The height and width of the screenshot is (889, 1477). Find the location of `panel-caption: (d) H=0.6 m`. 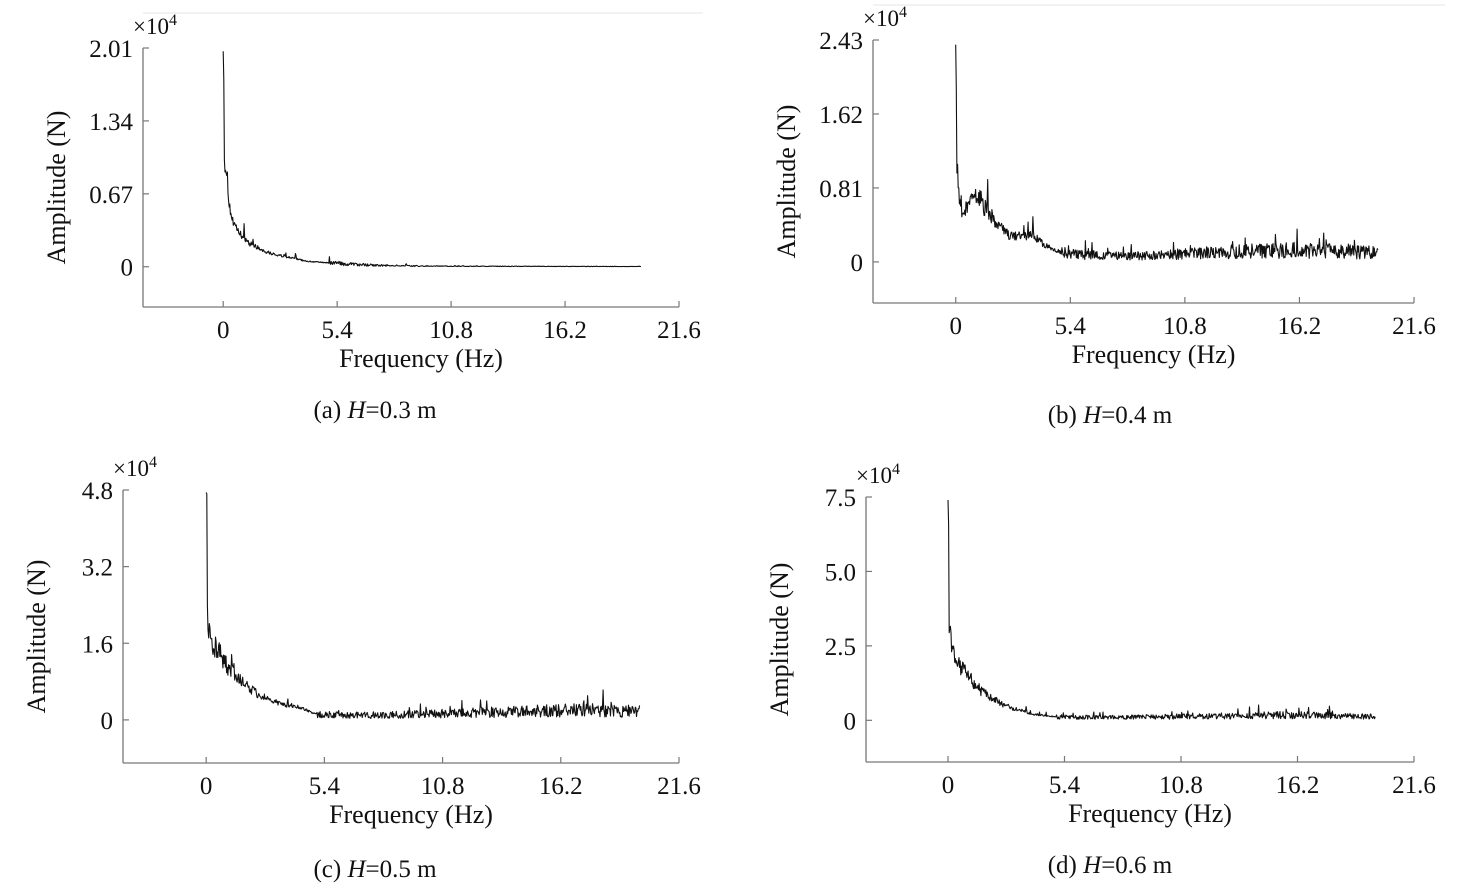

panel-caption: (d) H=0.6 m is located at coordinates (1110, 865).